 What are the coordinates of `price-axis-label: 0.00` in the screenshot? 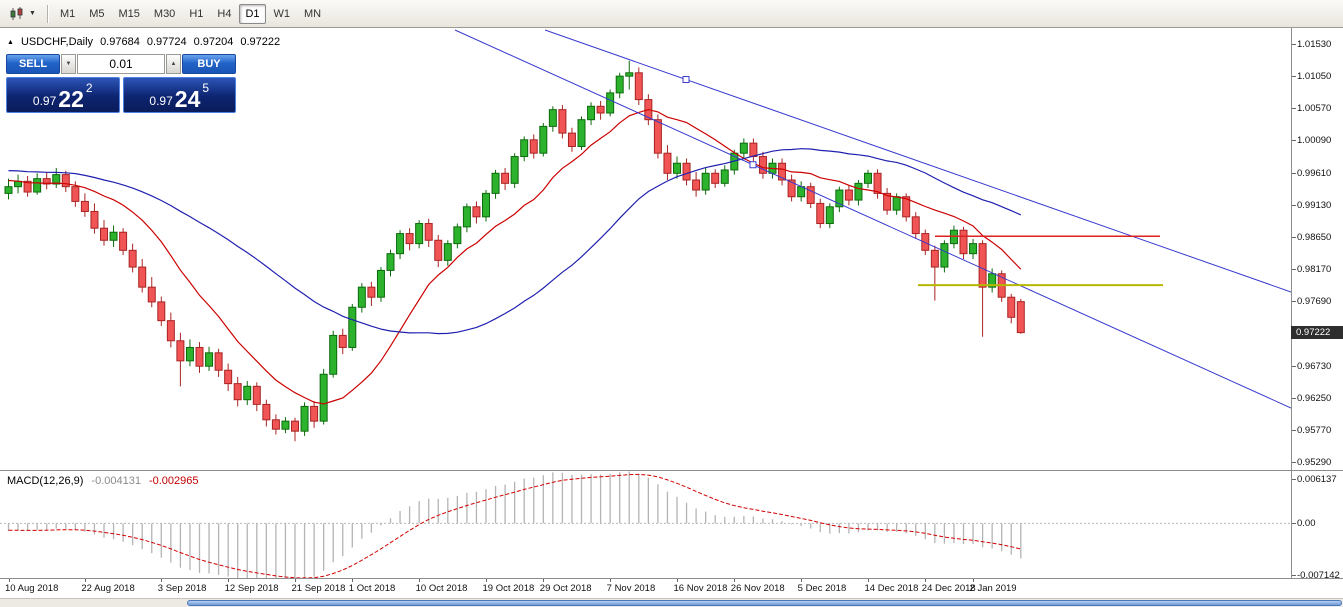 It's located at (1306, 524).